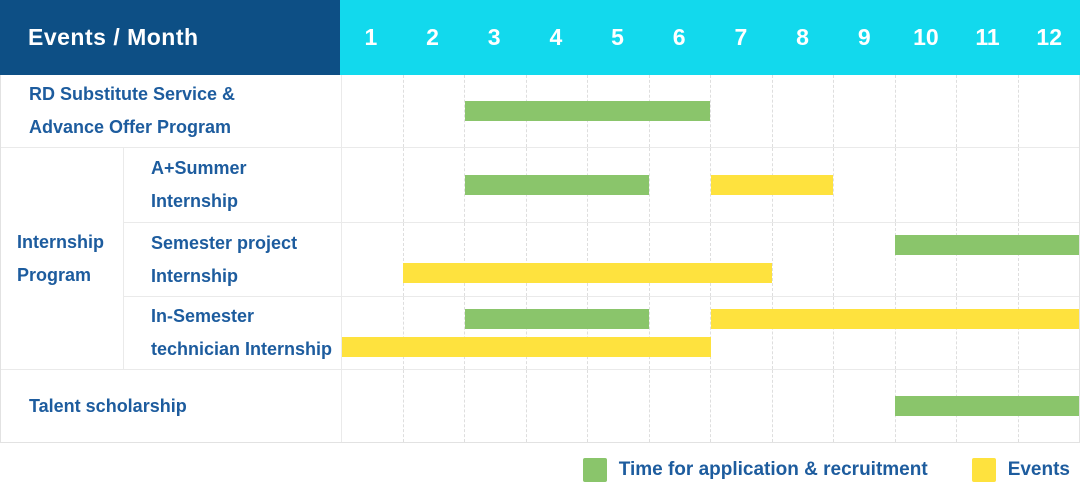  I want to click on timeline-track-talent-scholarship, so click(710, 406).